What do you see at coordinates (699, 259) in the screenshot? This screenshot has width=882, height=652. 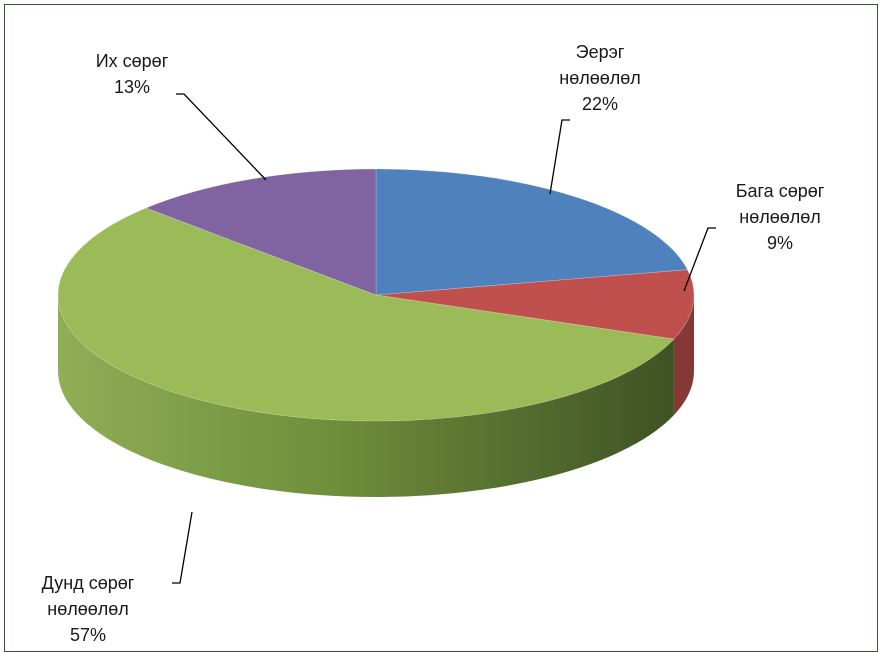 I see `leader-line-бага-сөрөг-нөлөөлөл` at bounding box center [699, 259].